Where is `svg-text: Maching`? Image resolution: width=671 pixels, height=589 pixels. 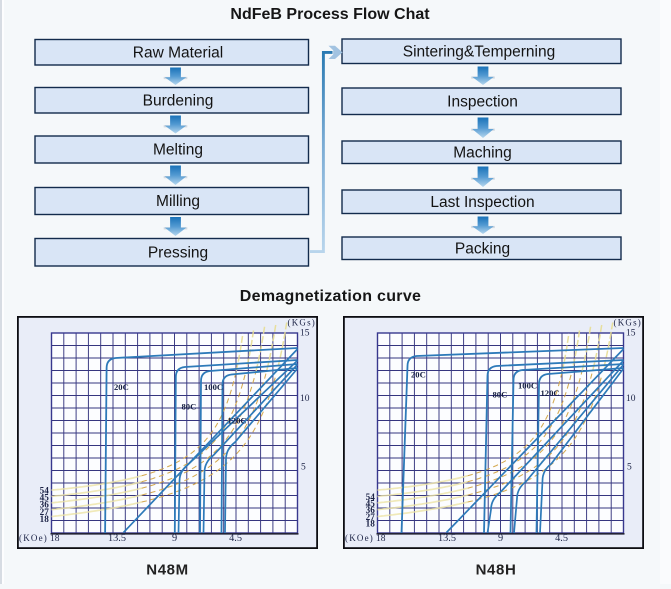 svg-text: Maching is located at coordinates (482, 152).